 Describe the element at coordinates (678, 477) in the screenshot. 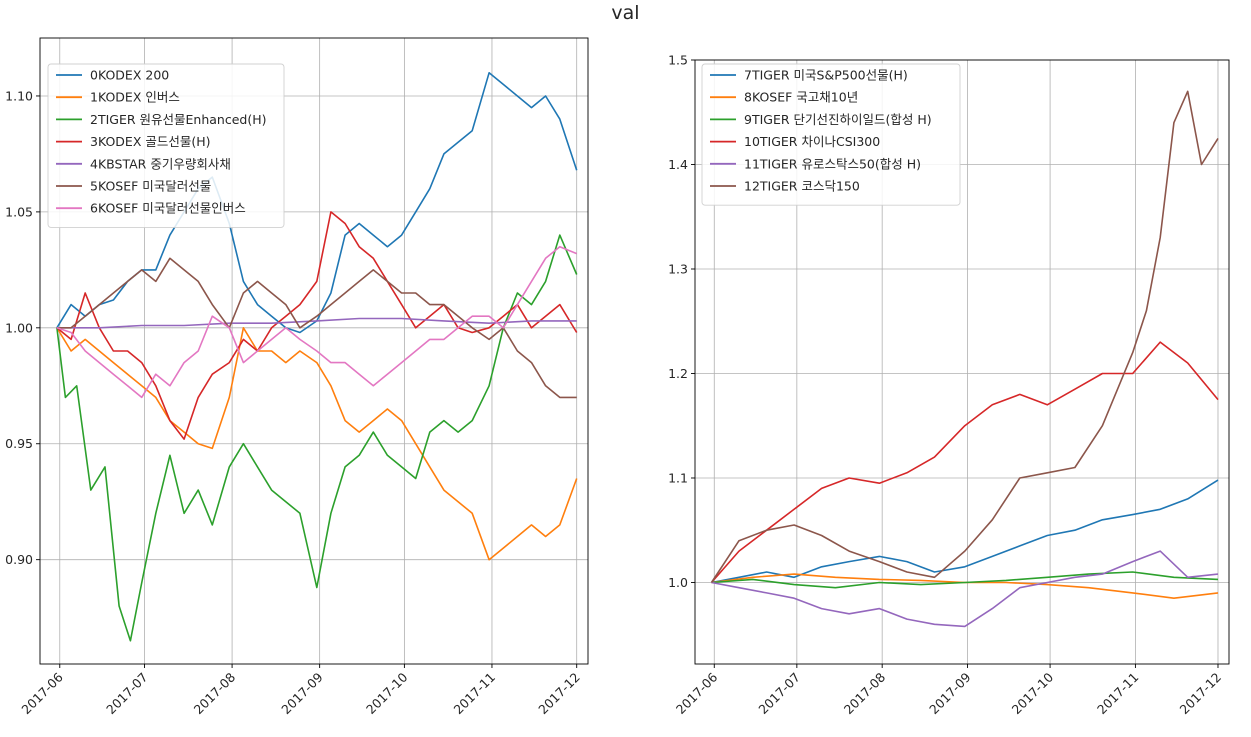

I see `y-tick-label: 1.1` at that location.